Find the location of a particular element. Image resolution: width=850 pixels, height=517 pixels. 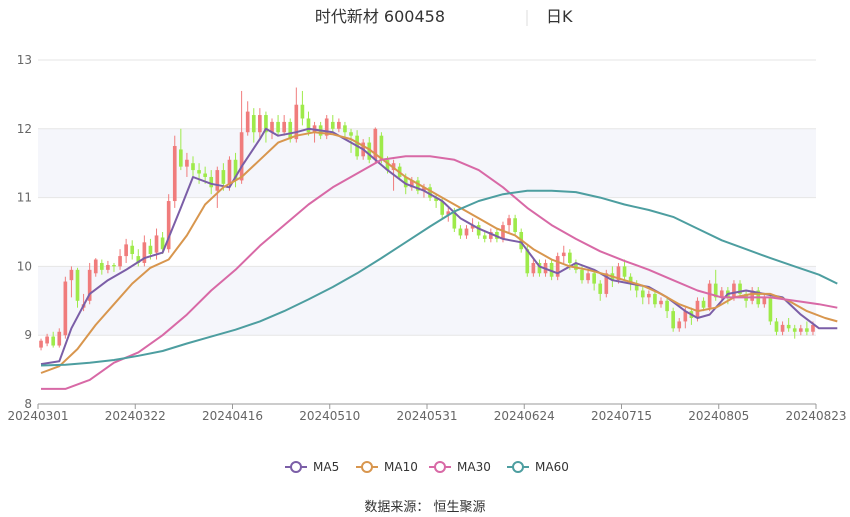

x-tick-label: 20240823 is located at coordinates (815, 416).